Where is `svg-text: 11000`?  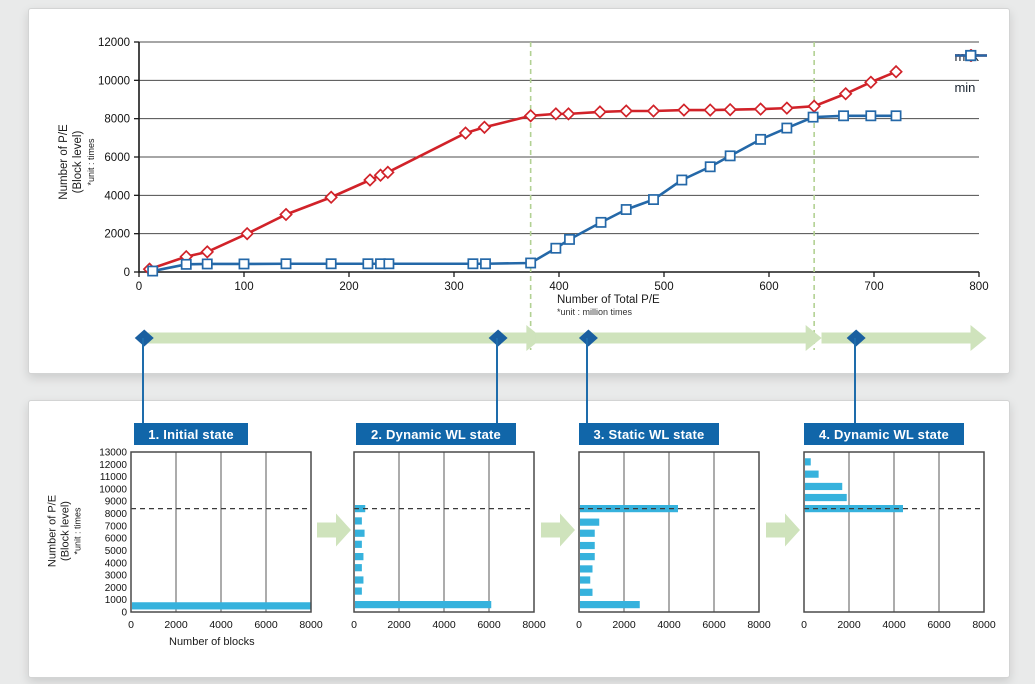 svg-text: 11000 is located at coordinates (114, 477).